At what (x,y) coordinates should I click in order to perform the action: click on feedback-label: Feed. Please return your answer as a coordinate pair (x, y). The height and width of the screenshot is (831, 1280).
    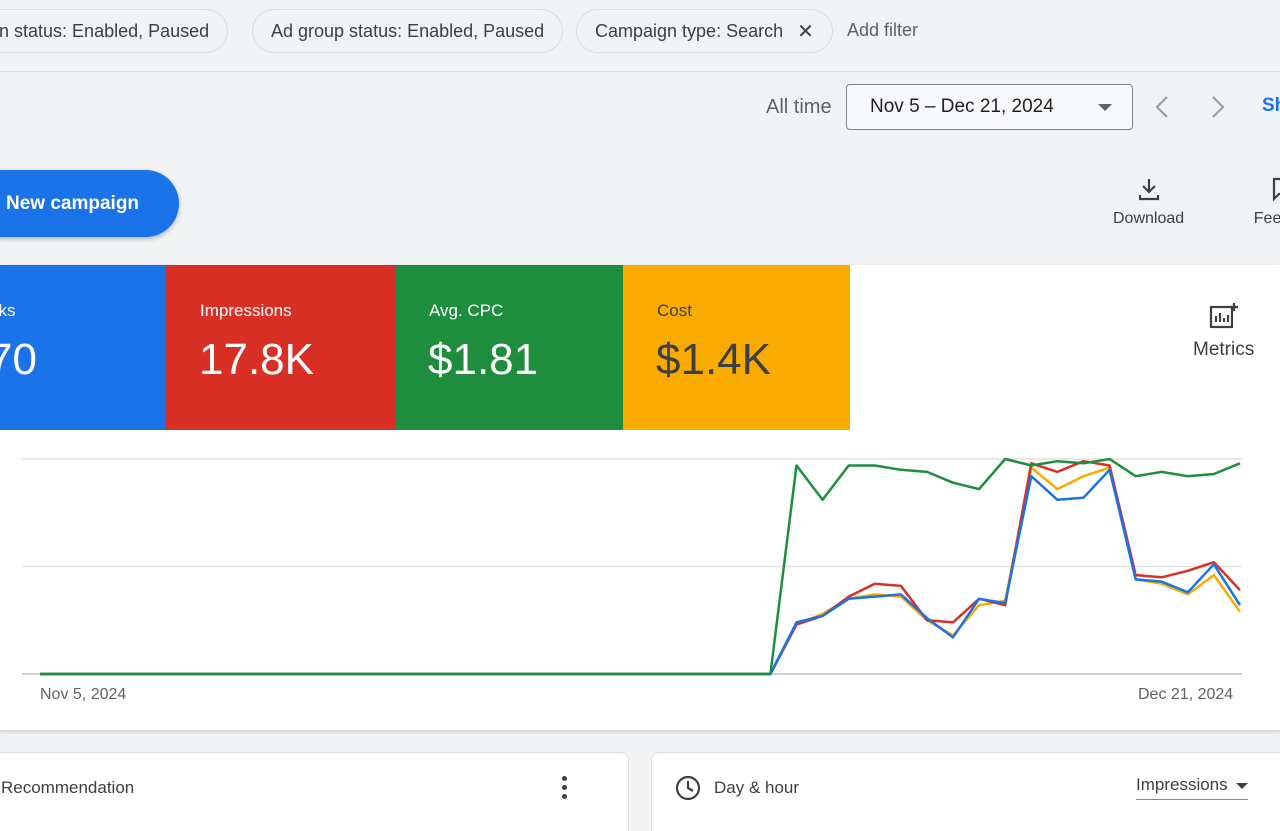
    Looking at the image, I should click on (1266, 218).